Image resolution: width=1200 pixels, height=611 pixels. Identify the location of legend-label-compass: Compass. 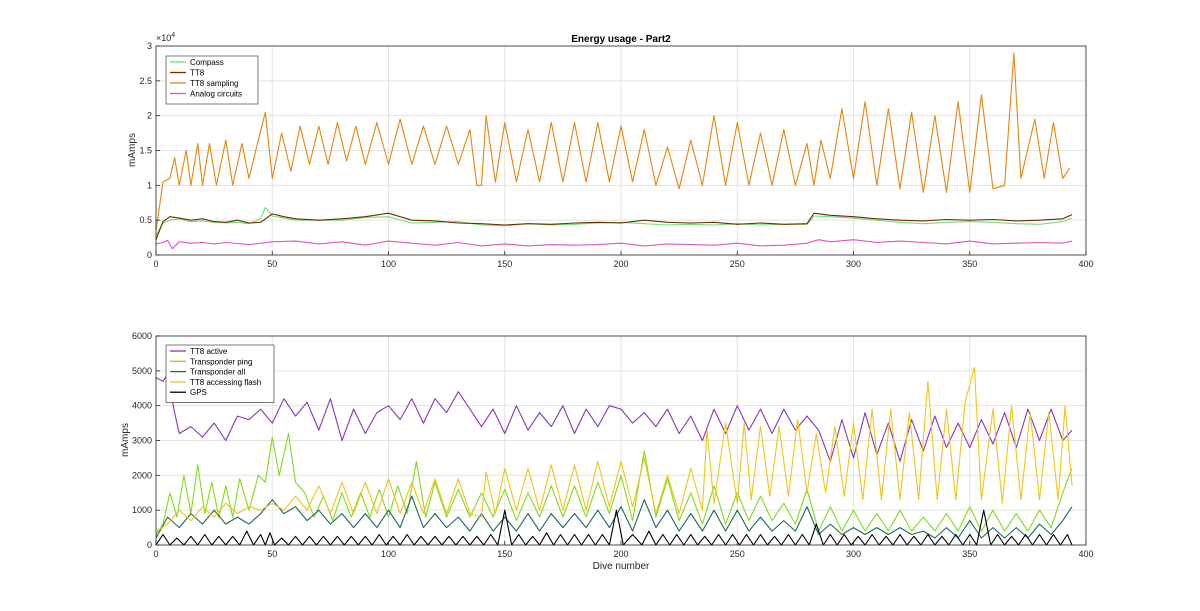
(207, 62).